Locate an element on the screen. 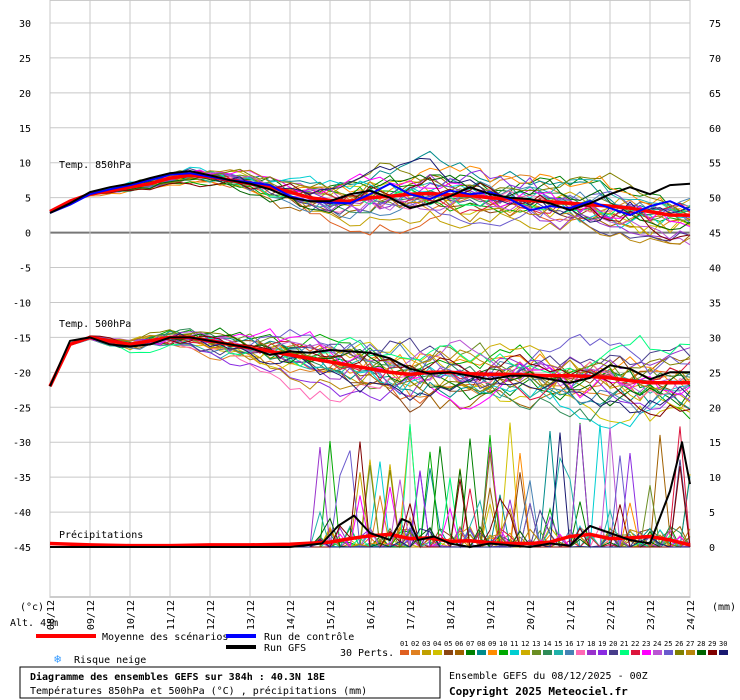 The image size is (740, 700). left-tick-label: -5 is located at coordinates (25, 269).